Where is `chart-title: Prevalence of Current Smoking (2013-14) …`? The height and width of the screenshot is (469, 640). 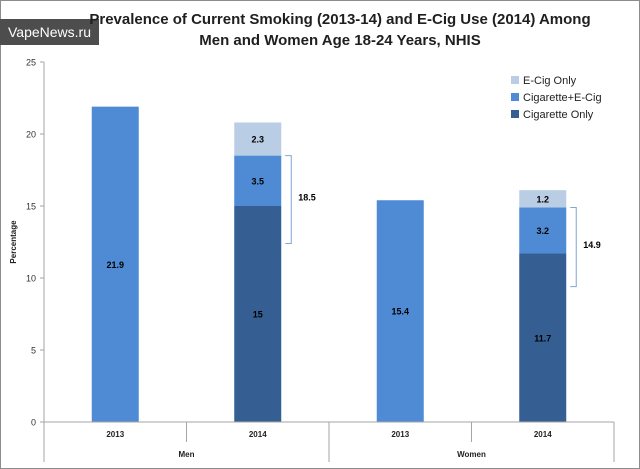
chart-title: Prevalence of Current Smoking (2013-14) … is located at coordinates (340, 30).